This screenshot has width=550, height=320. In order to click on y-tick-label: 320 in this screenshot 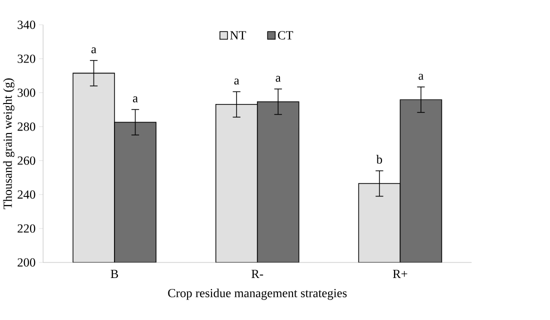, I will do `click(27, 59)`.